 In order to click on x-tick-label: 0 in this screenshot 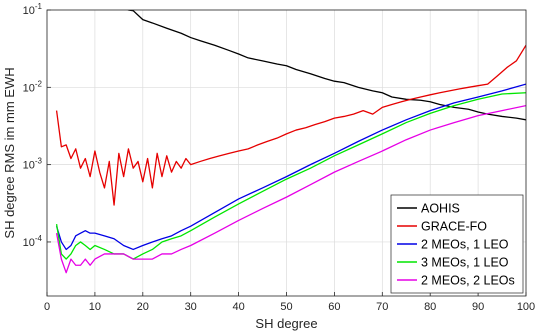, I will do `click(47, 307)`.